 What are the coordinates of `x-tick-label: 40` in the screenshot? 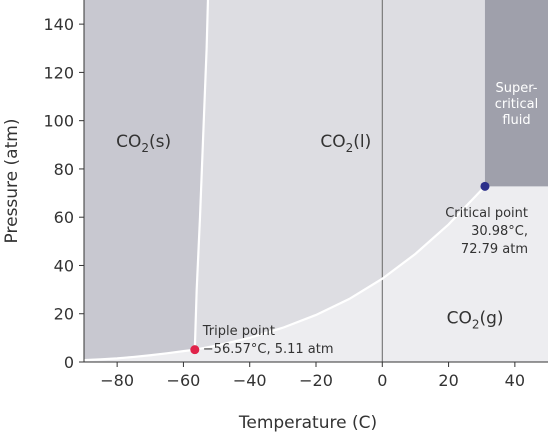 It's located at (515, 380).